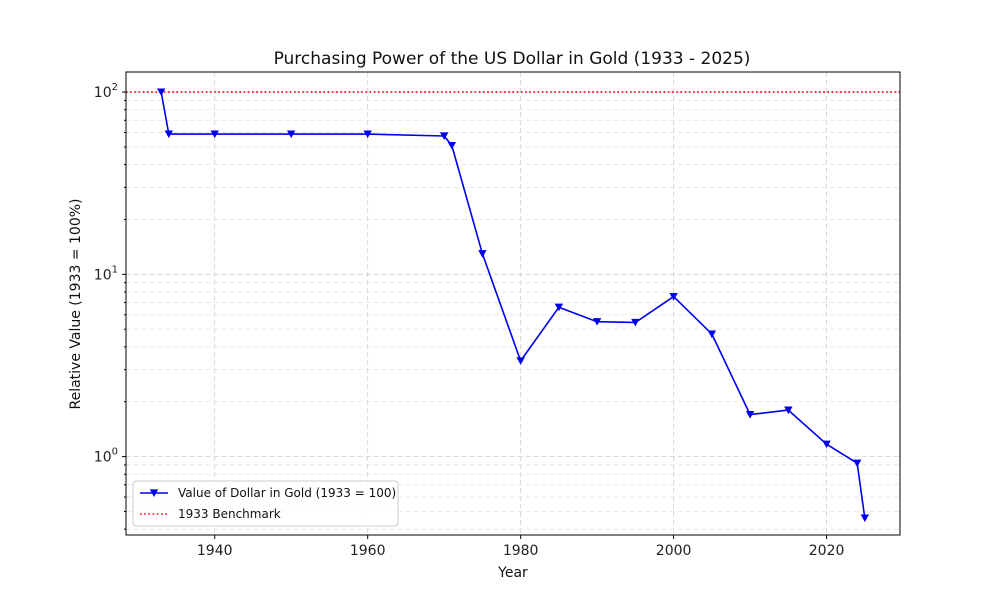  Describe the element at coordinates (512, 573) in the screenshot. I see `x-axis-label: Year` at that location.